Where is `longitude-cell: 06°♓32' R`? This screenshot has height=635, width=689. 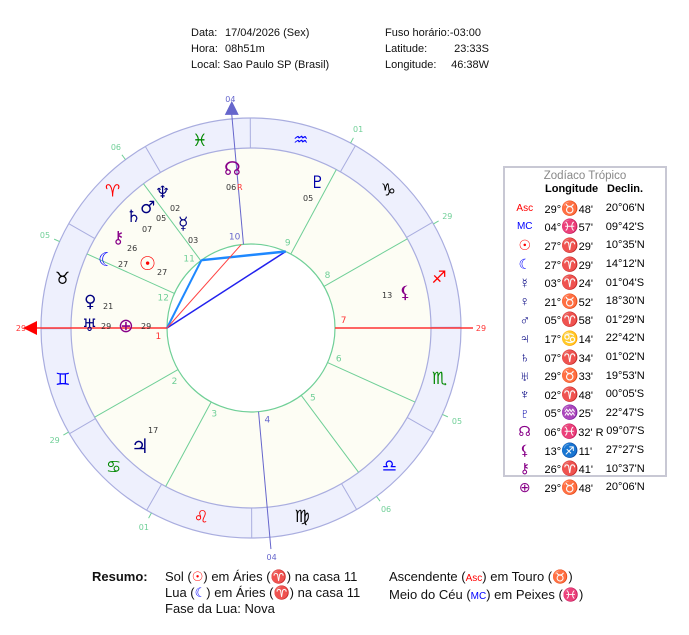 longitude-cell: 06°♓32' R is located at coordinates (573, 431).